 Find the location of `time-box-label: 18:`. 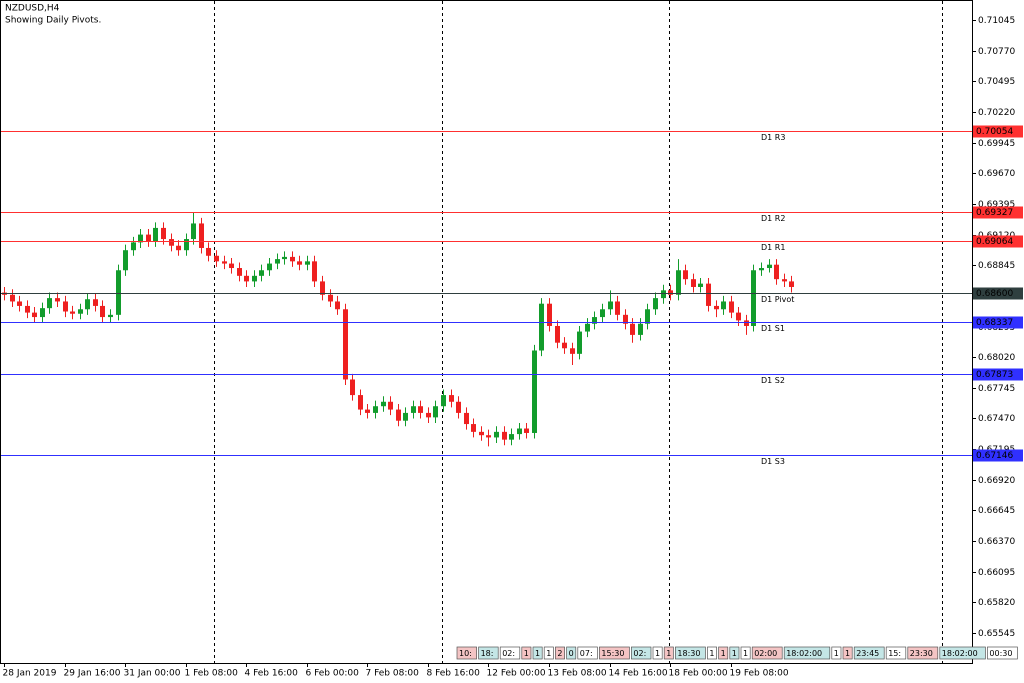

time-box-label: 18: is located at coordinates (487, 653).